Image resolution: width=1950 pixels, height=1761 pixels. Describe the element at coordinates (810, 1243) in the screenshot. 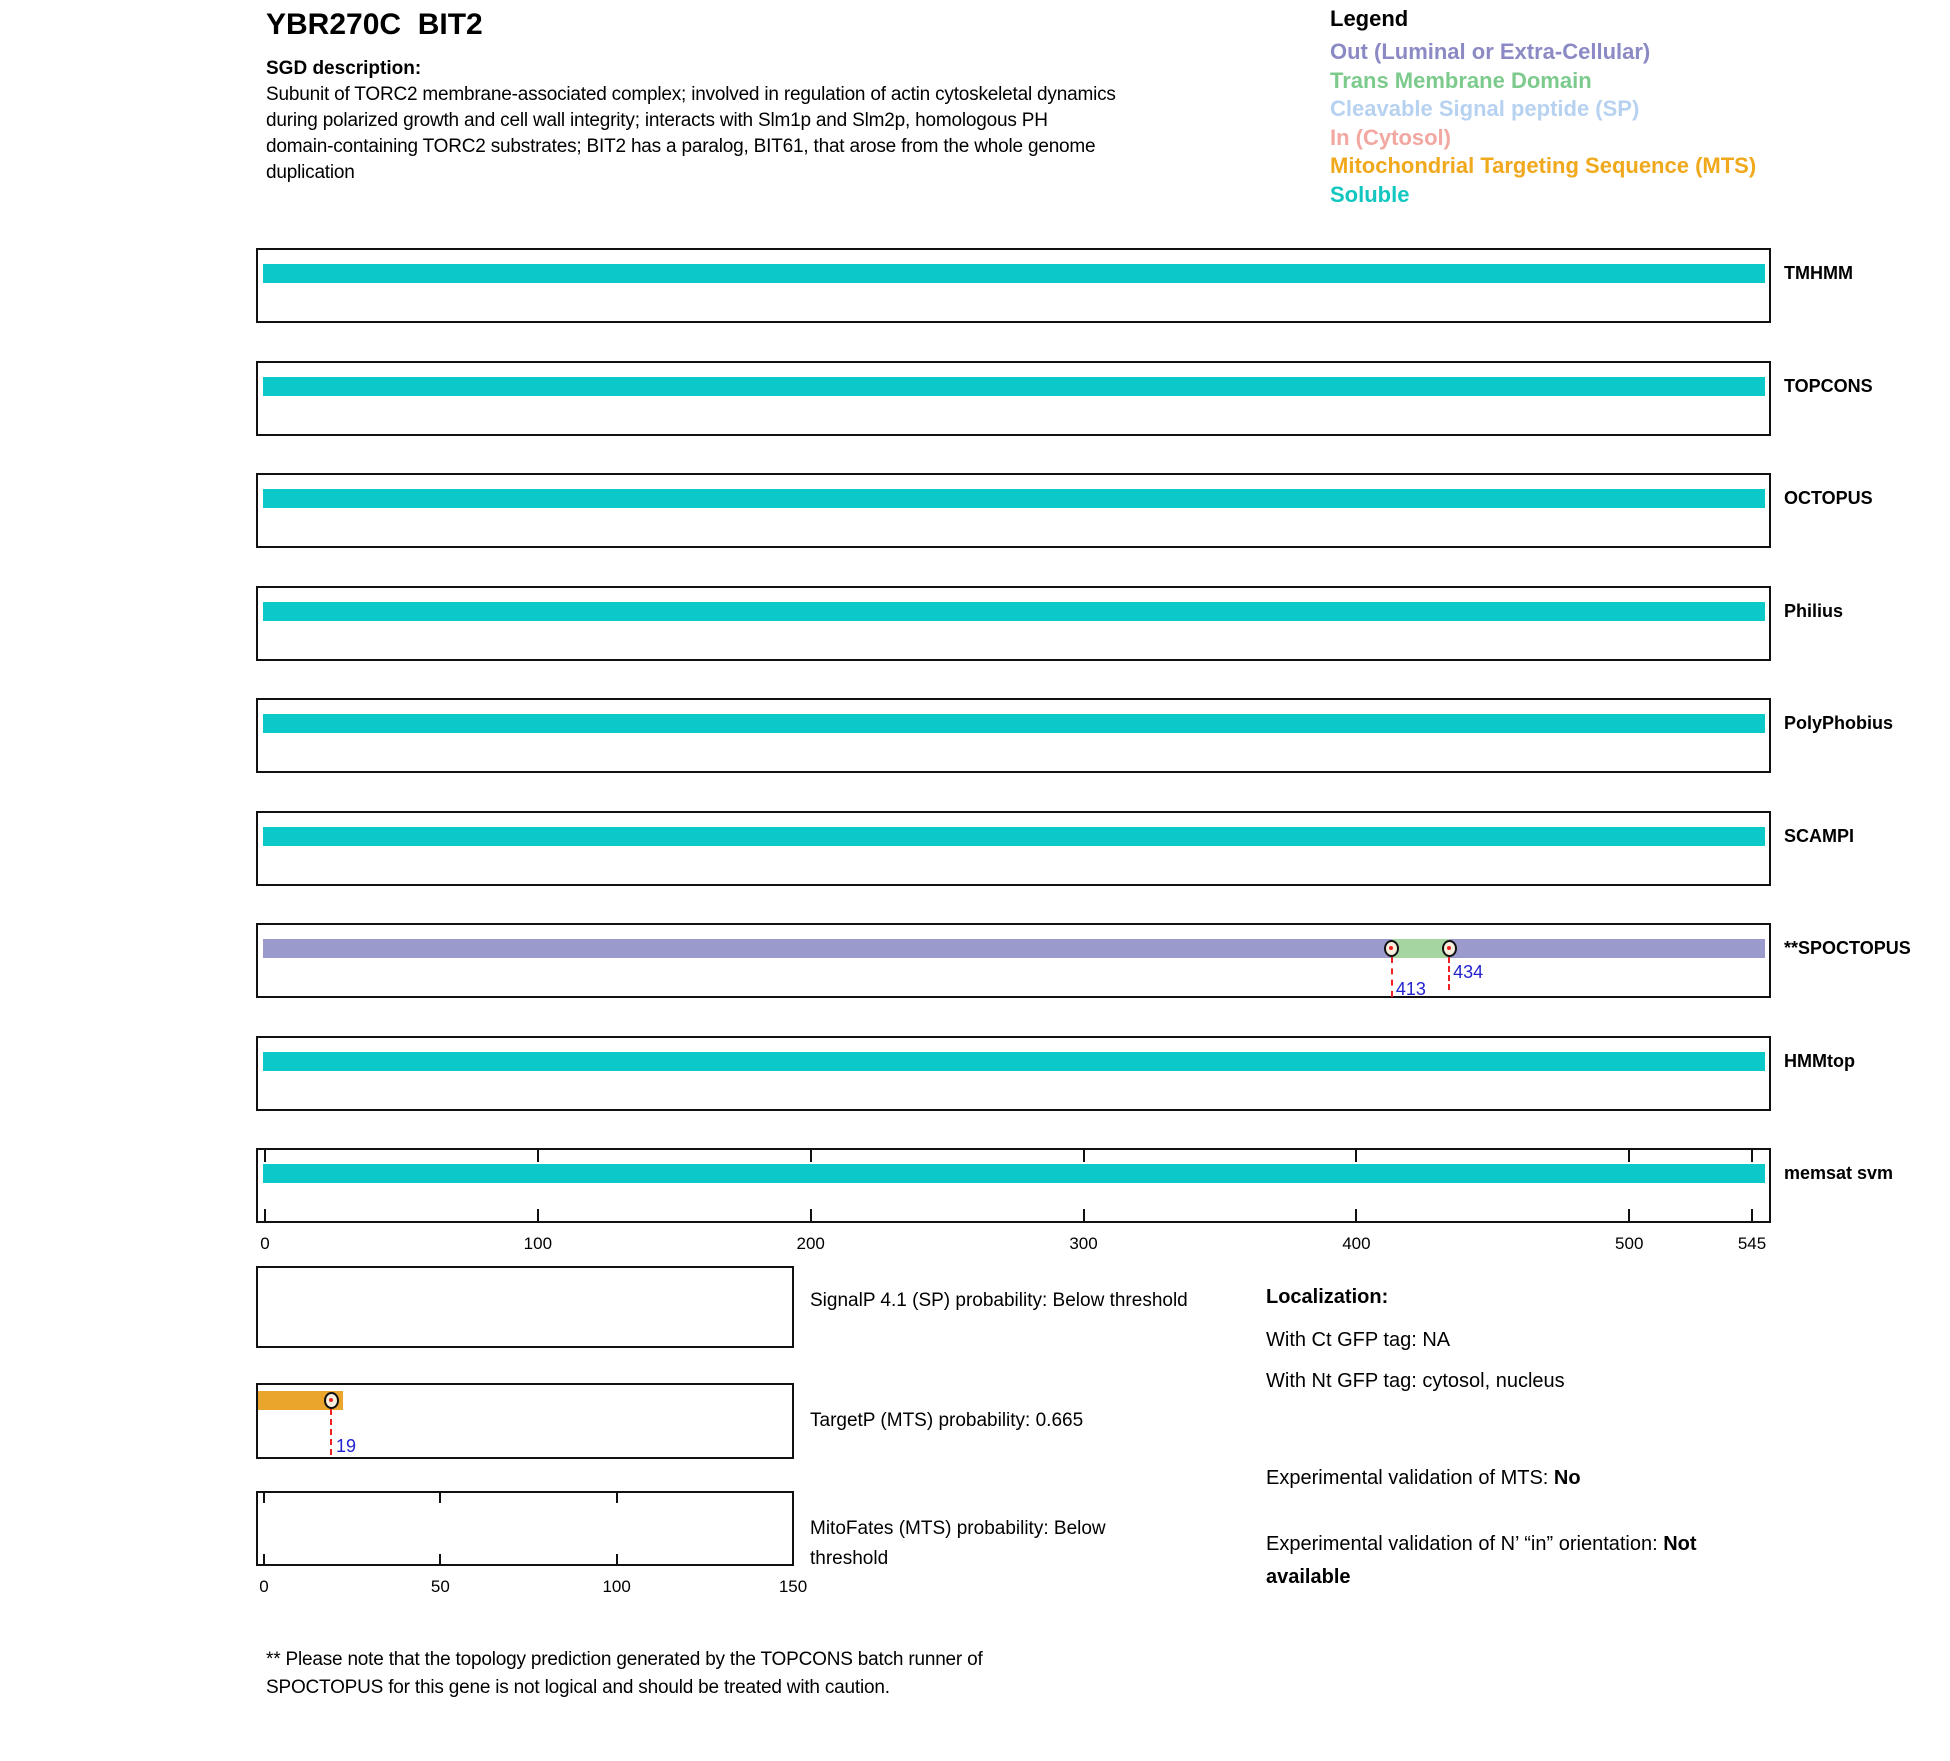

I see `axis-tick-label: 200` at that location.